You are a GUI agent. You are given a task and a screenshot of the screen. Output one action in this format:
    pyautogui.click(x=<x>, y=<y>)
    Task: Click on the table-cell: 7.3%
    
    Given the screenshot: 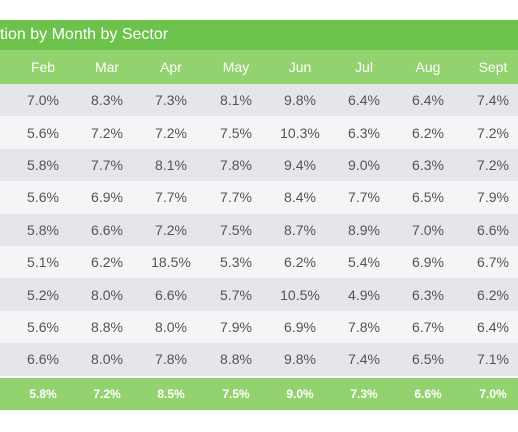 What is the action you would take?
    pyautogui.click(x=171, y=100)
    